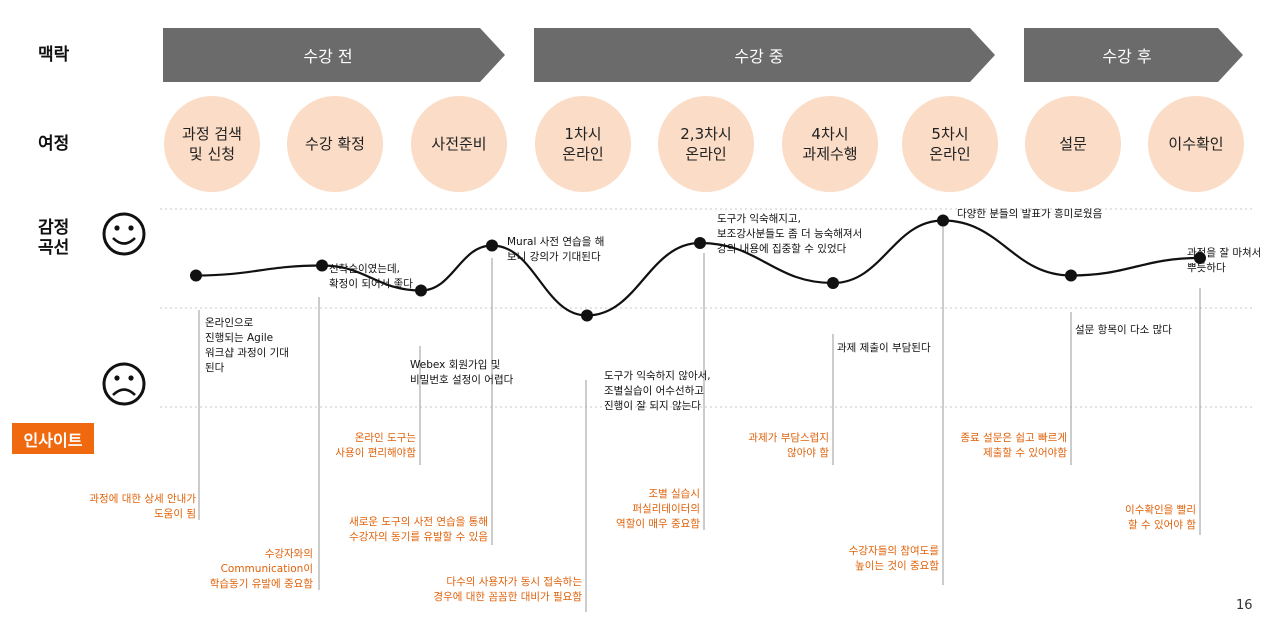 This screenshot has width=1280, height=620. I want to click on journey-step-label: 이수확인, so click(1196, 144).